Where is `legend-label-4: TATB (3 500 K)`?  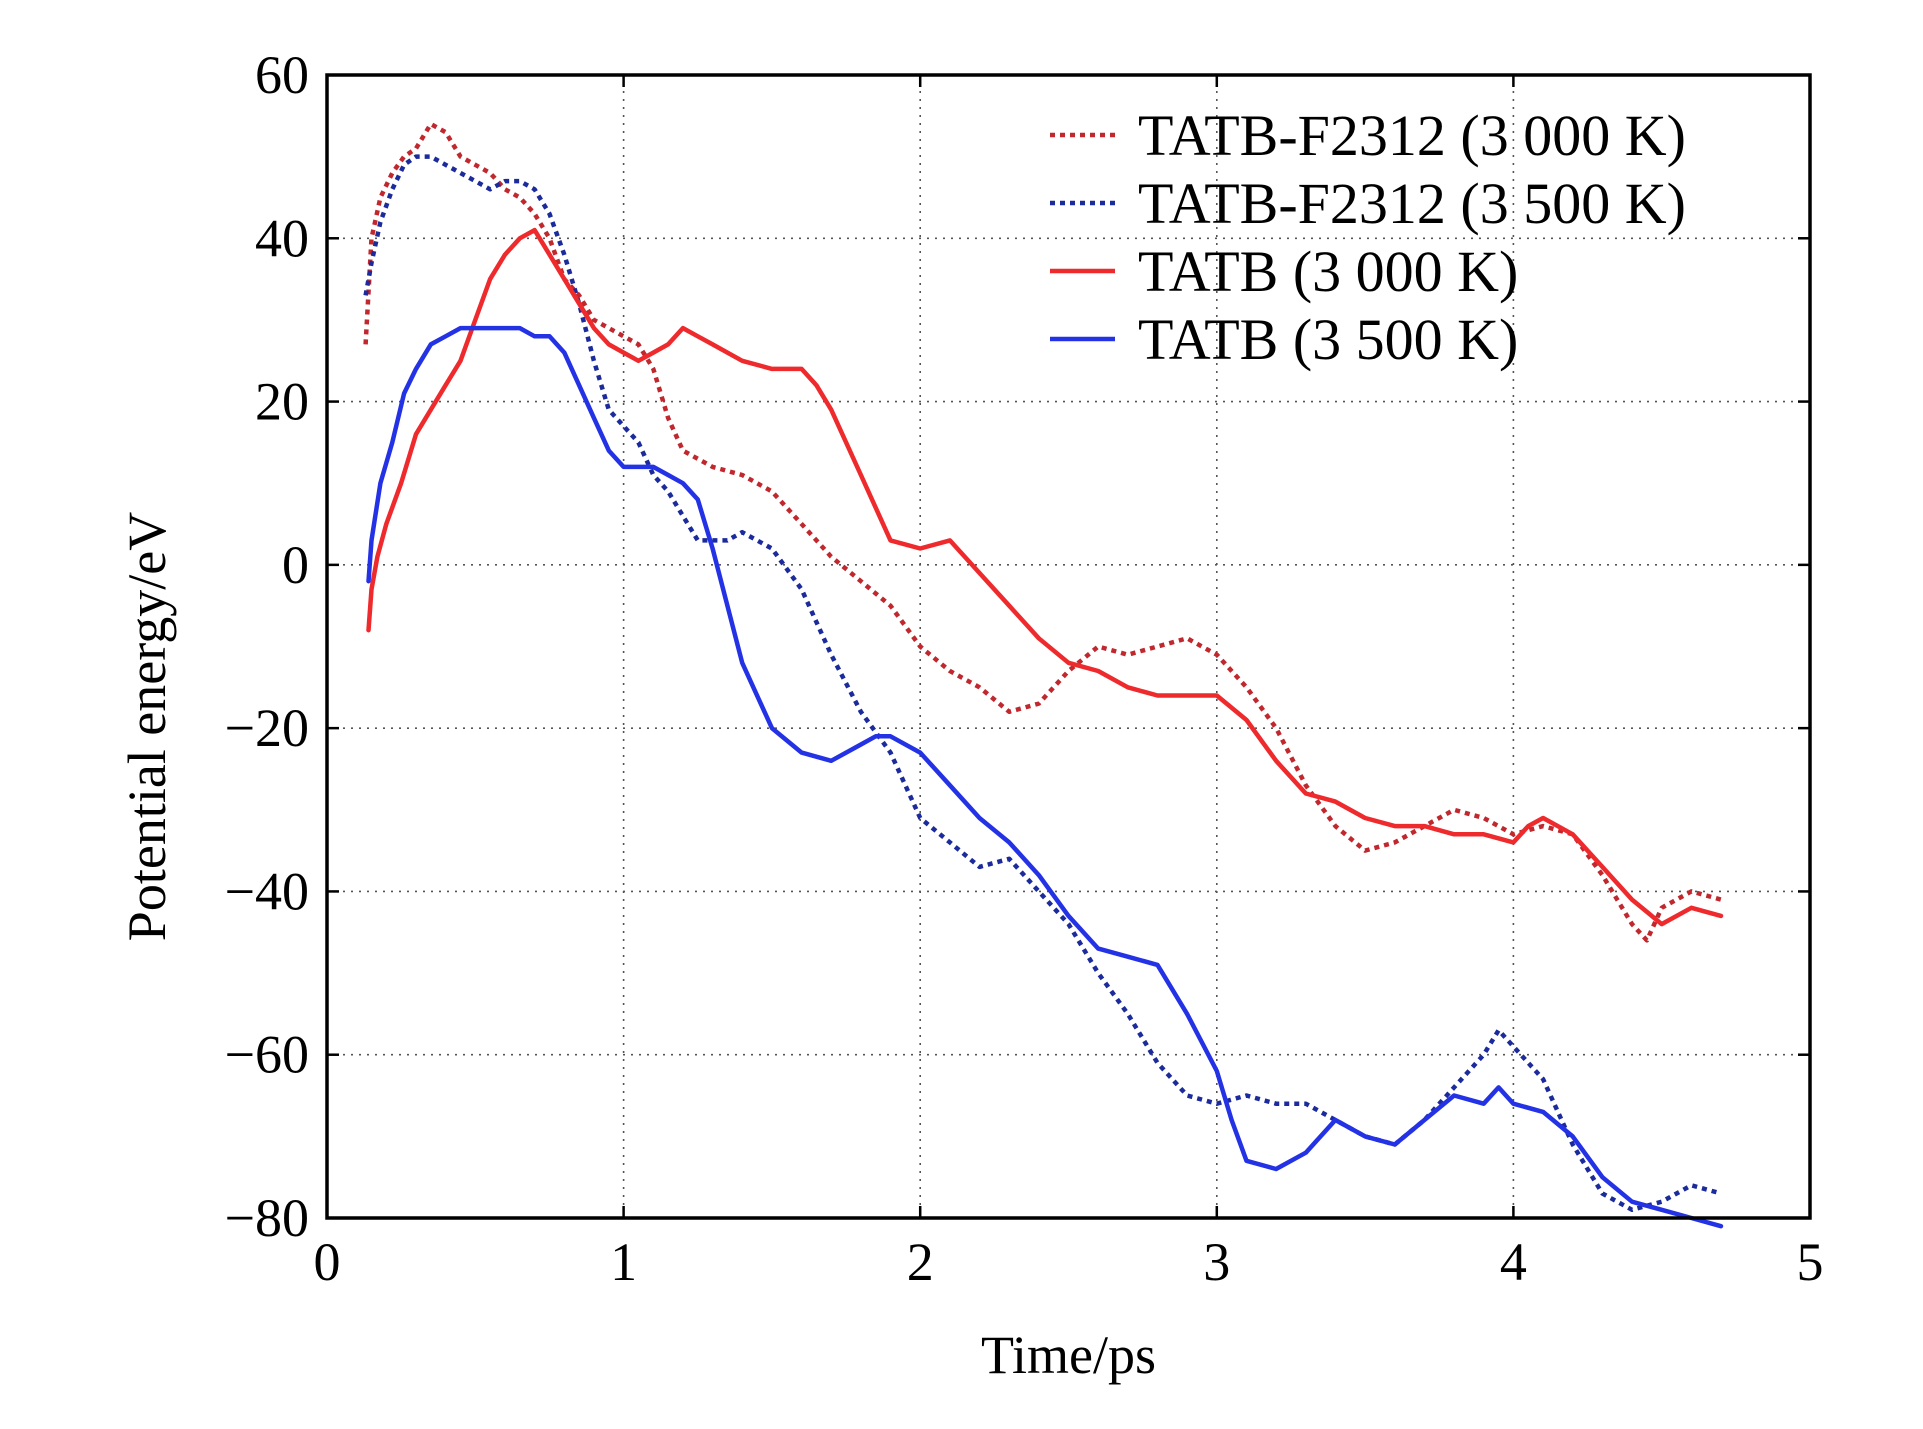 legend-label-4: TATB (3 500 K) is located at coordinates (1328, 339).